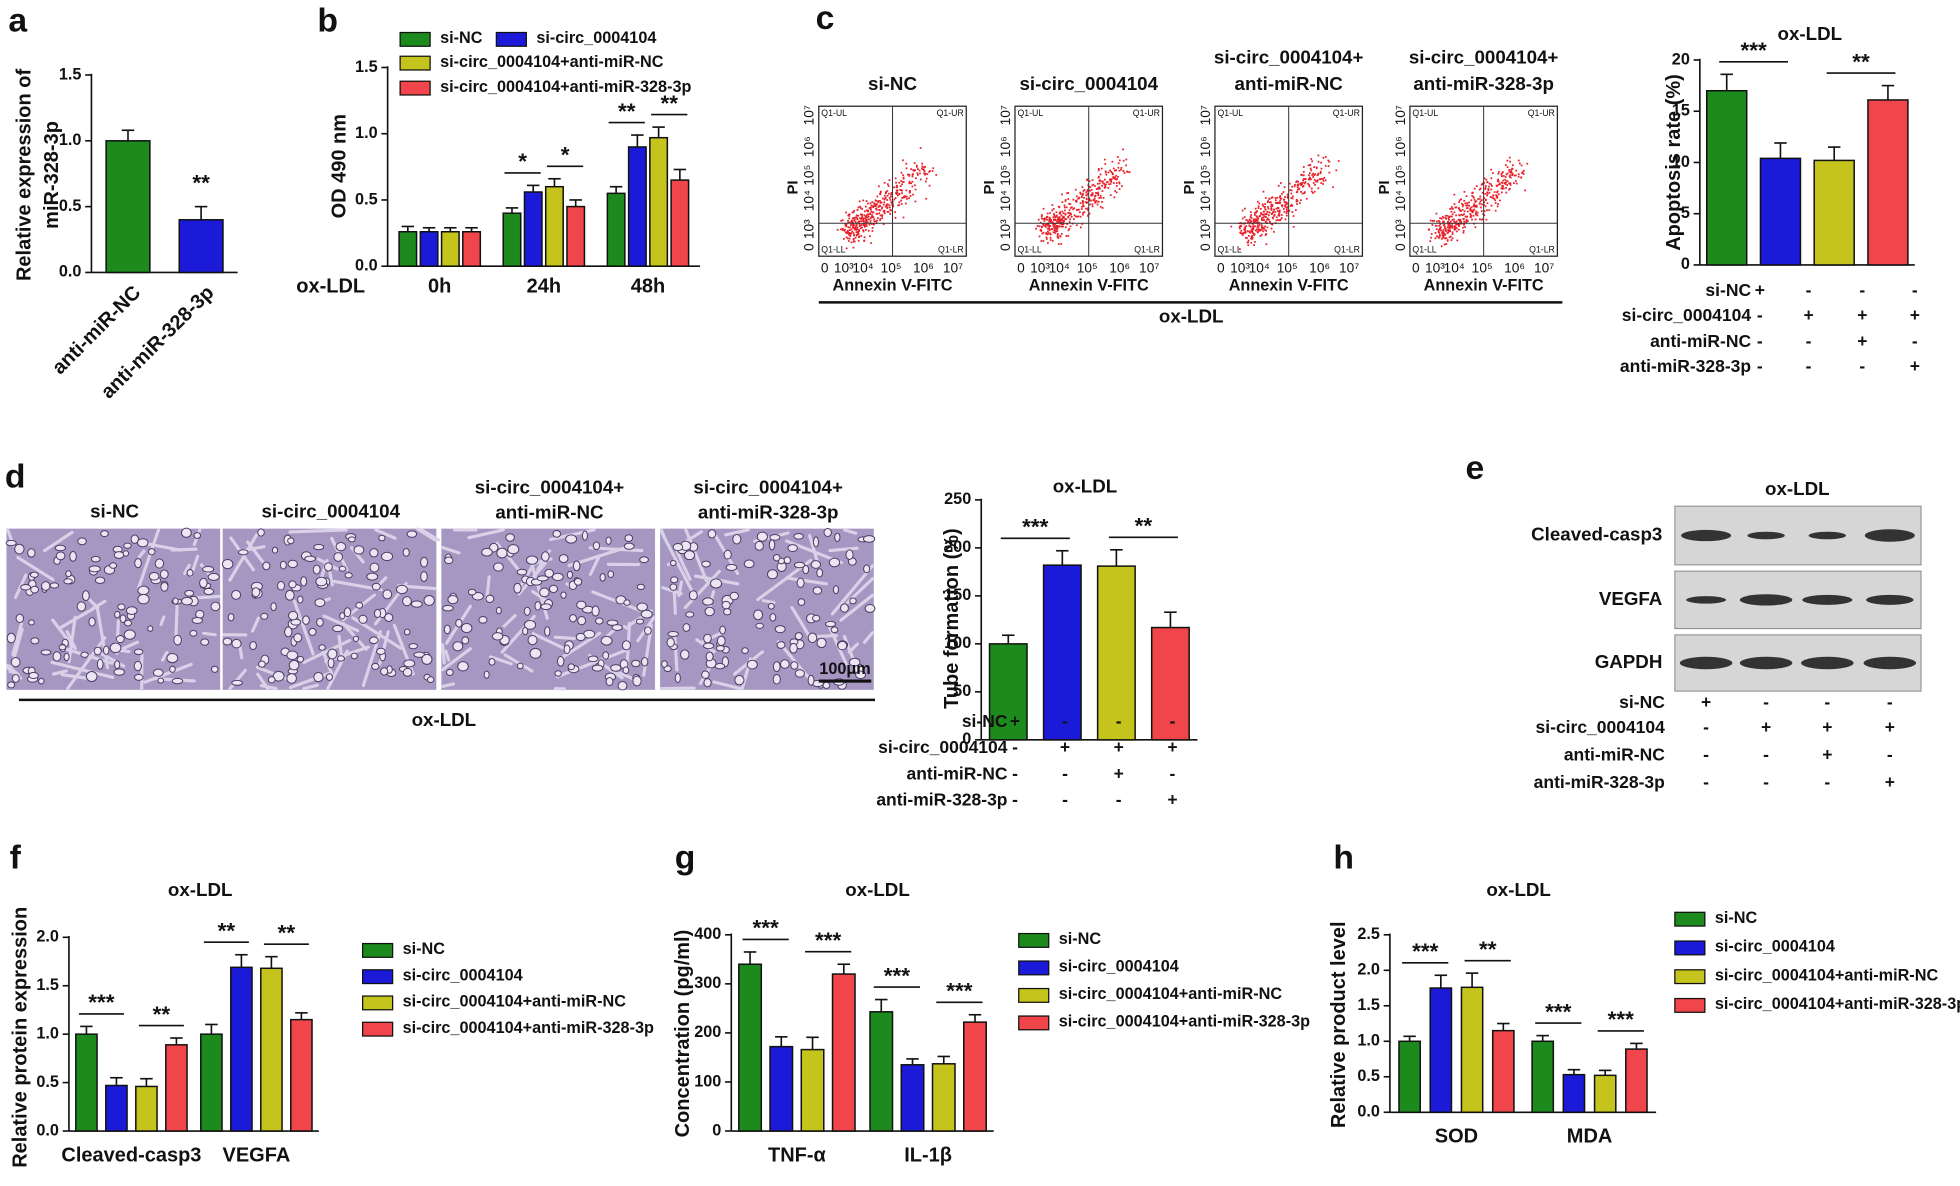 The image size is (1960, 1186). I want to click on plot-title: si-circ_0004104+, so click(1484, 57).